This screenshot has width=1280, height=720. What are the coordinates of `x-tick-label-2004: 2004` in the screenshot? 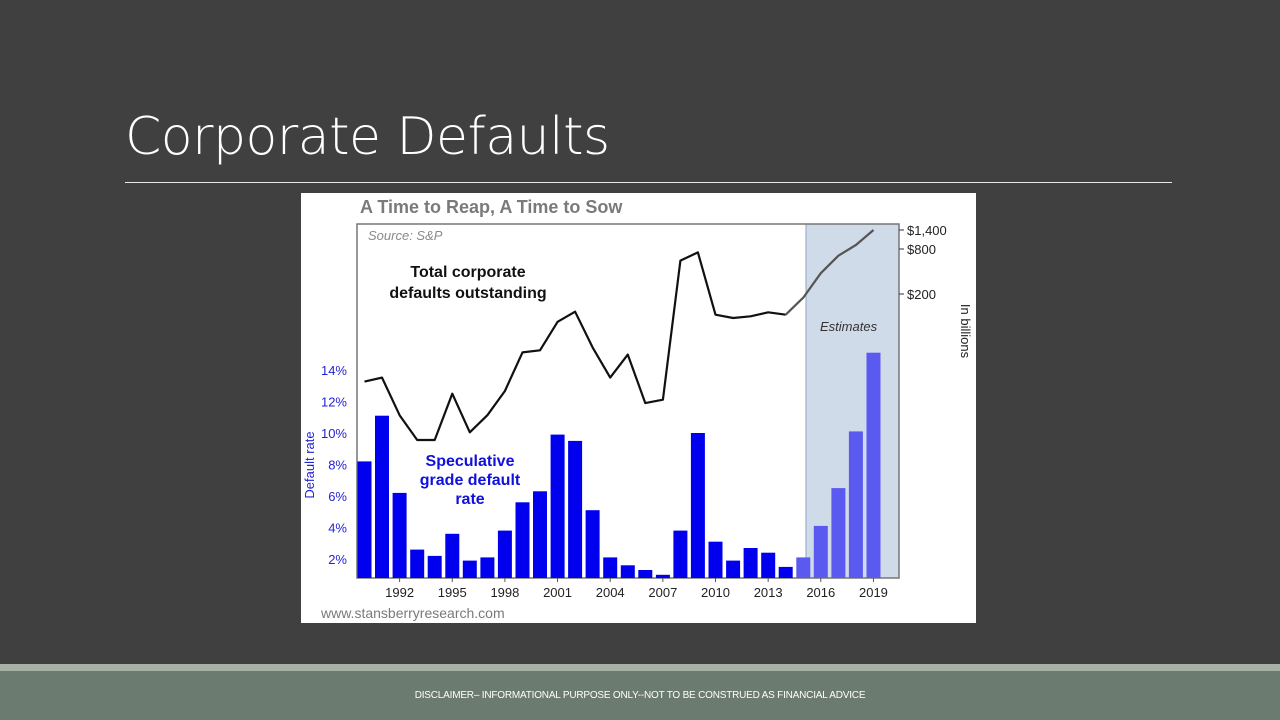 It's located at (610, 592).